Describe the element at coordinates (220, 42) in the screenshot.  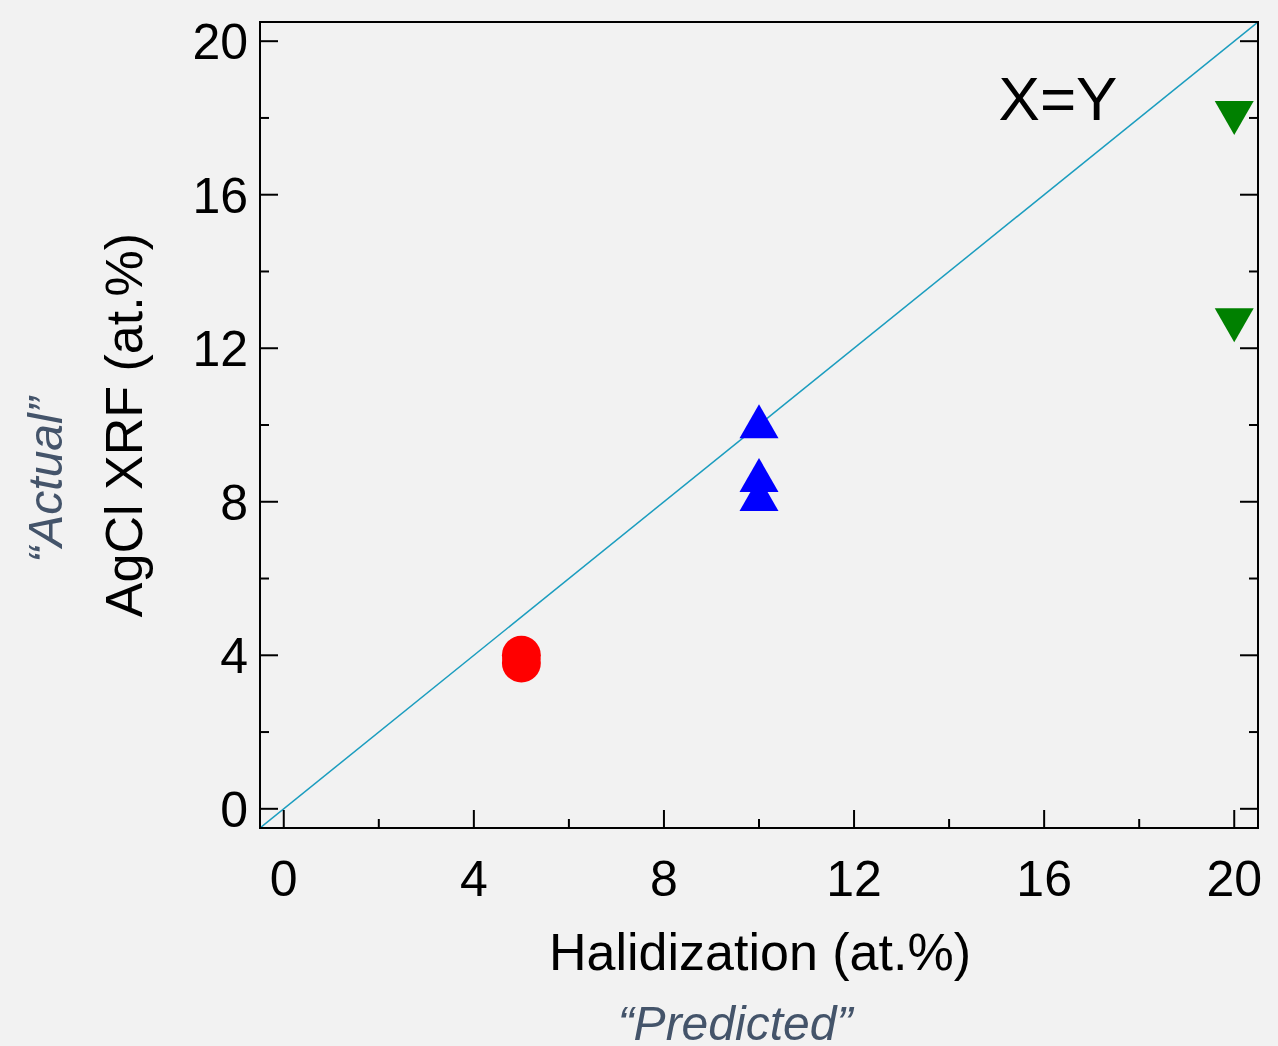
I see `y-tick-label: 20` at that location.